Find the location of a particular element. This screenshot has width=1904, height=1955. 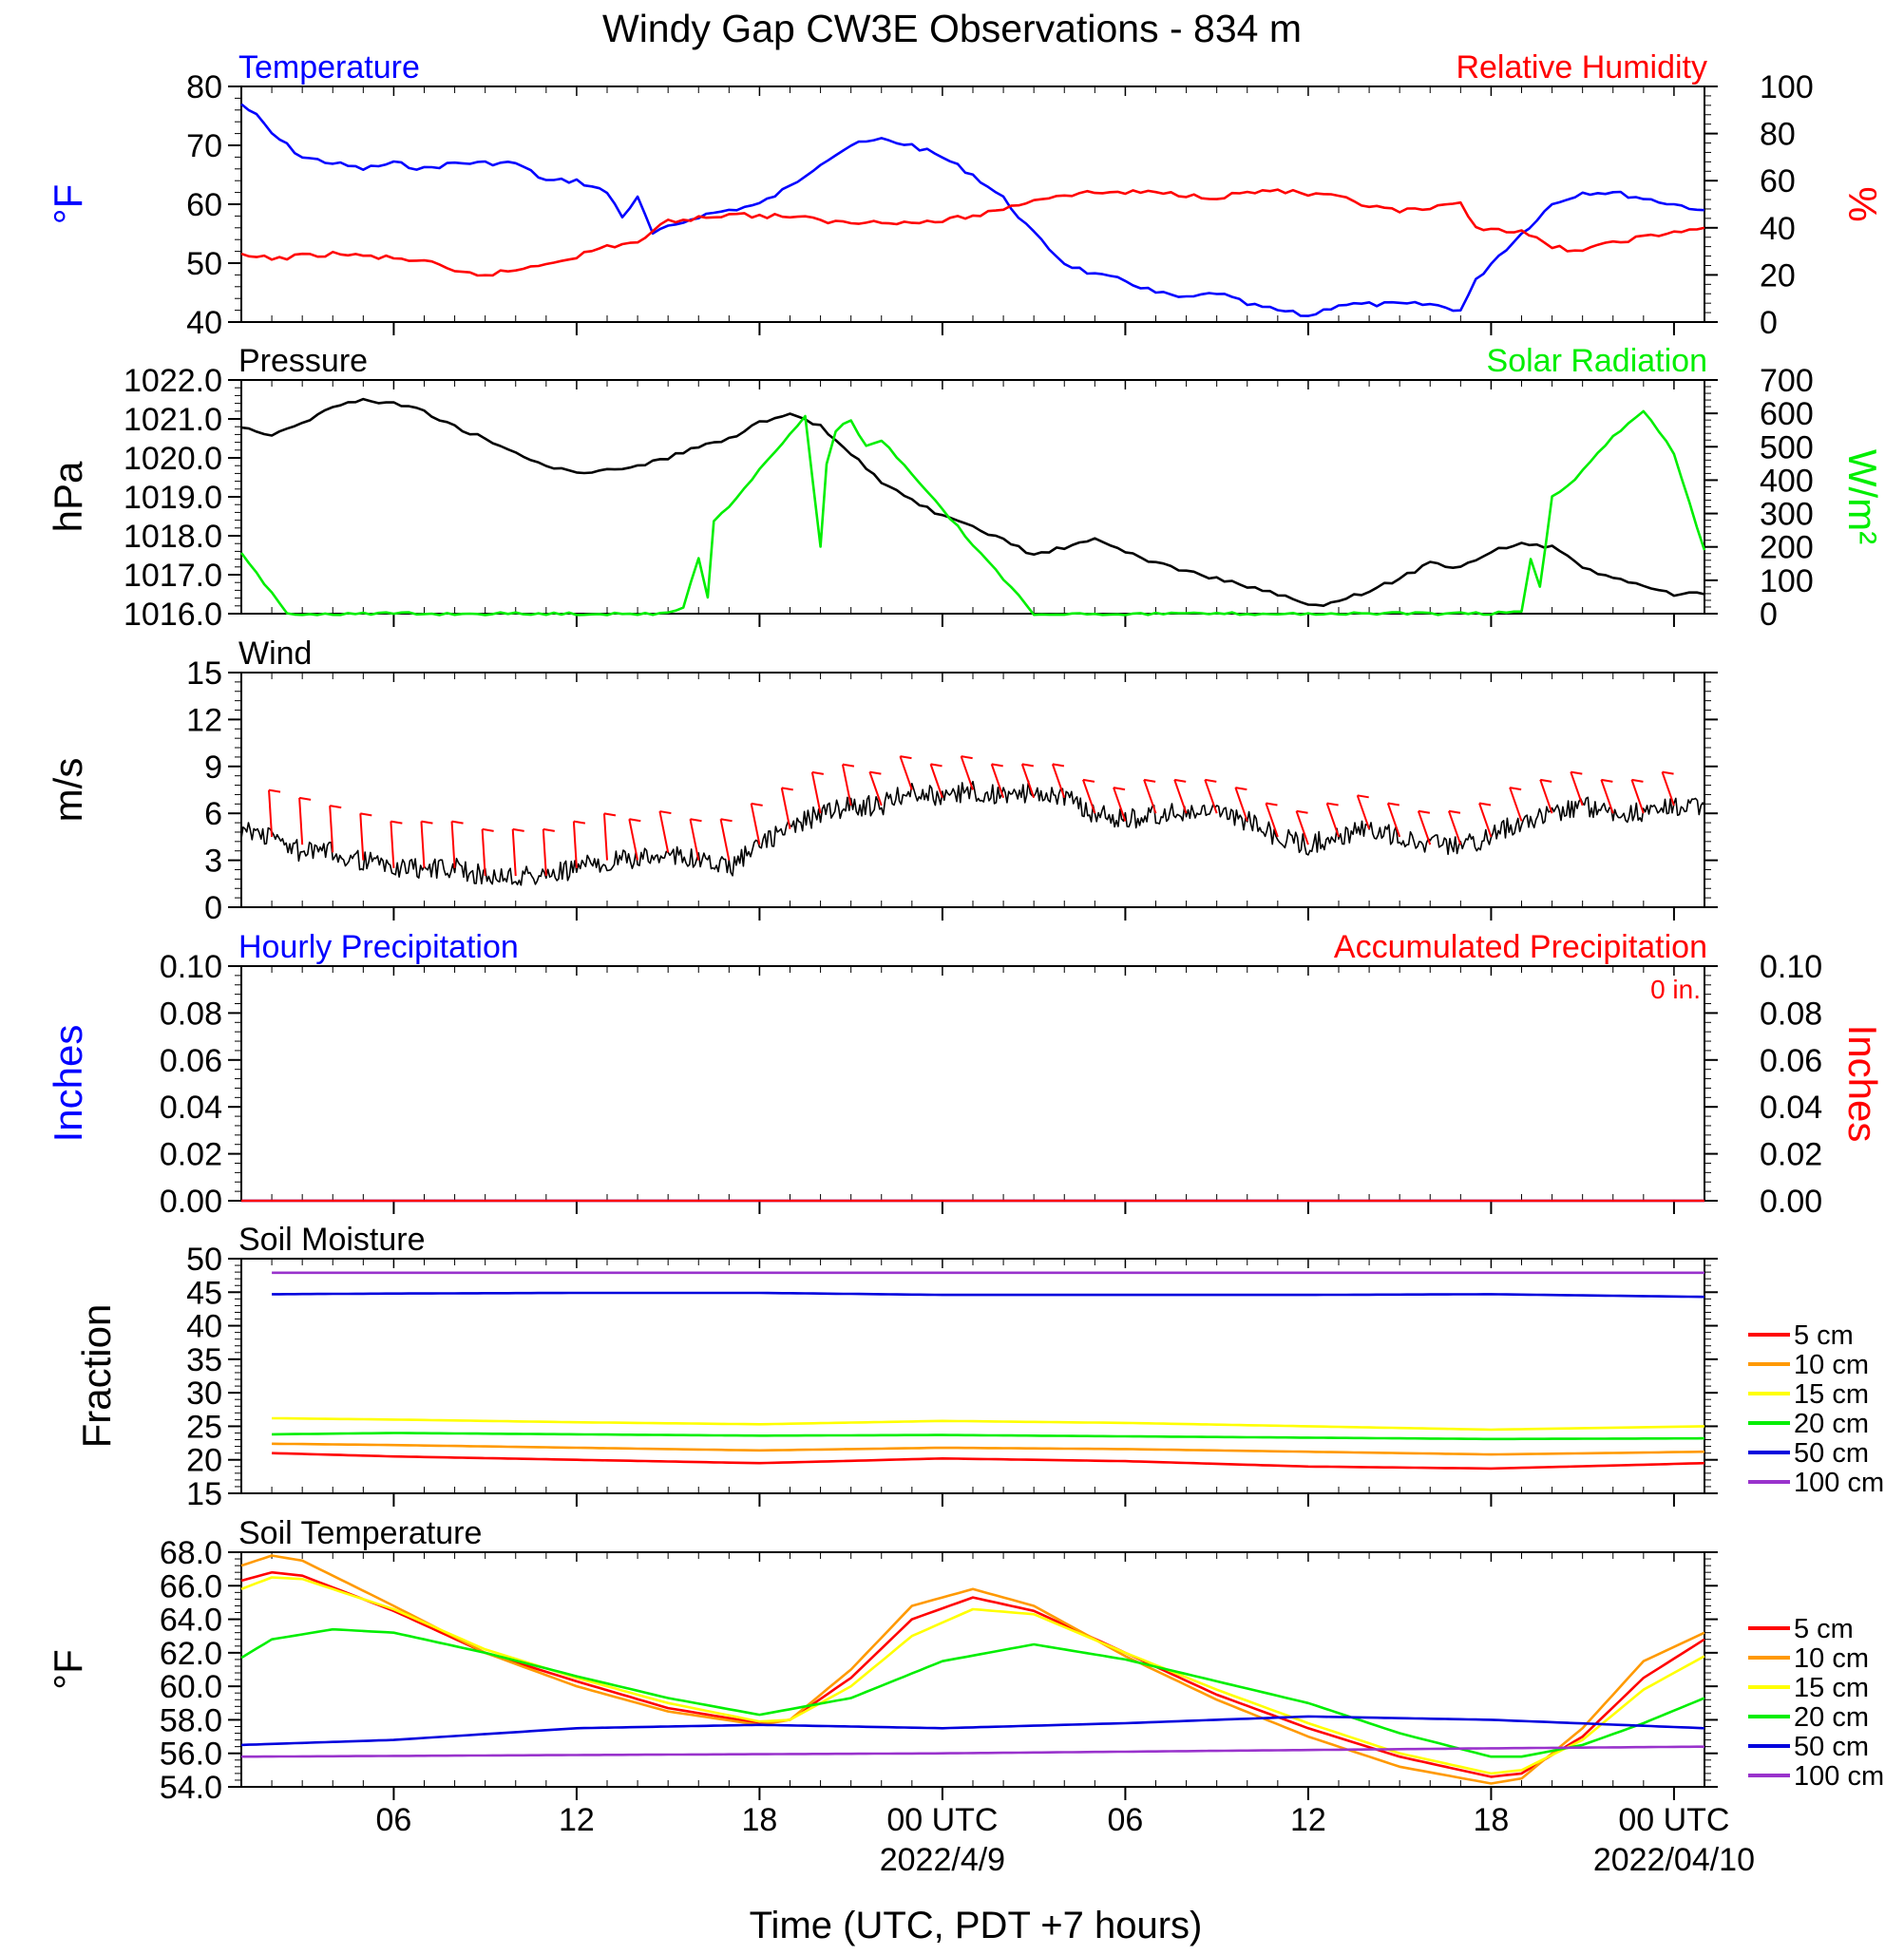

y-left-tick-label: 68.0 is located at coordinates (191, 1553).